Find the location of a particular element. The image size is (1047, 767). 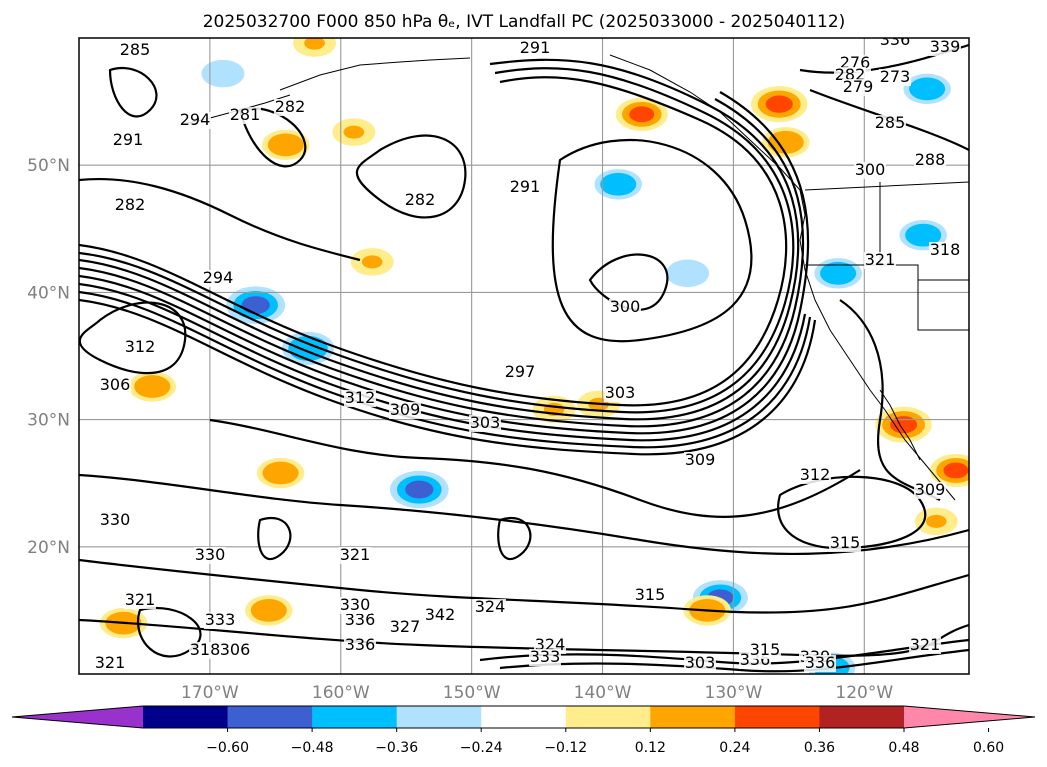

colorbar-tick-label: 0.12 is located at coordinates (650, 748).